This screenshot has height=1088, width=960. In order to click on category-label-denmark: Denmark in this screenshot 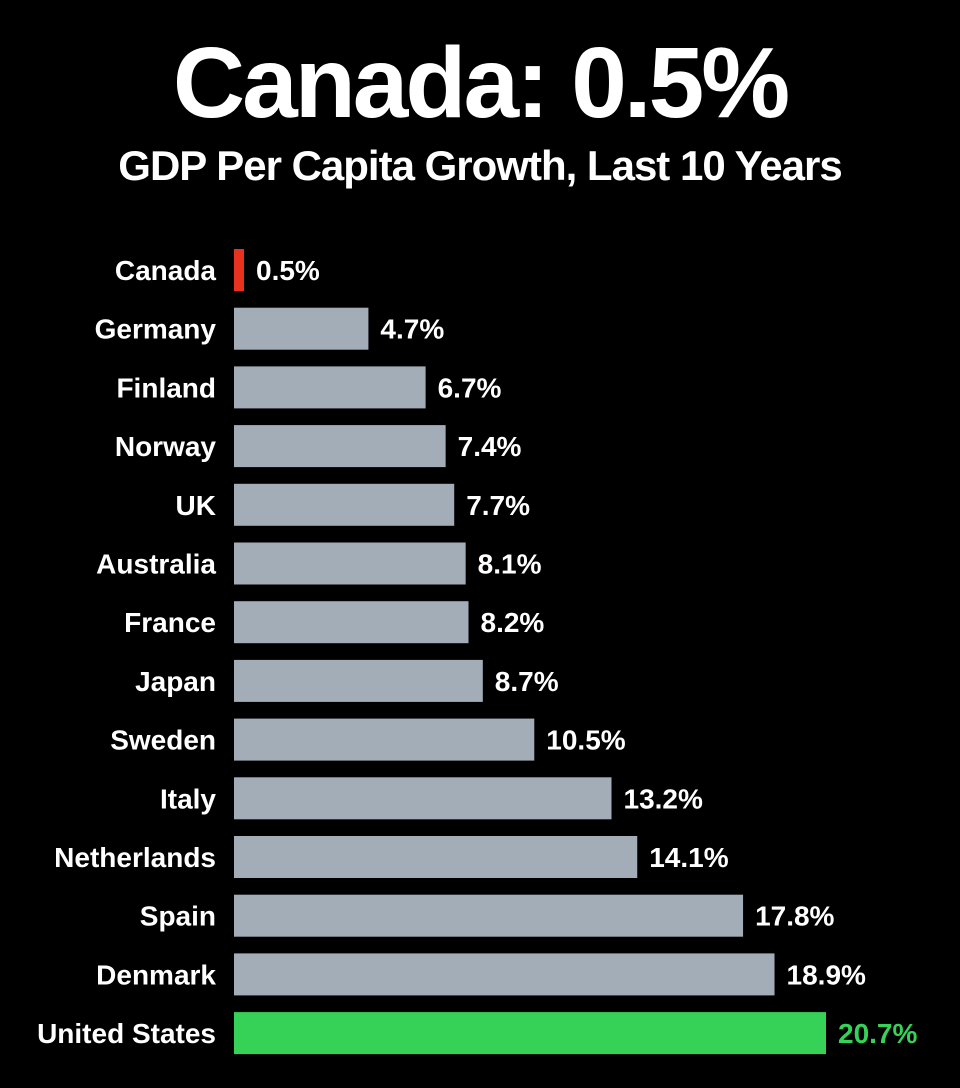, I will do `click(156, 974)`.